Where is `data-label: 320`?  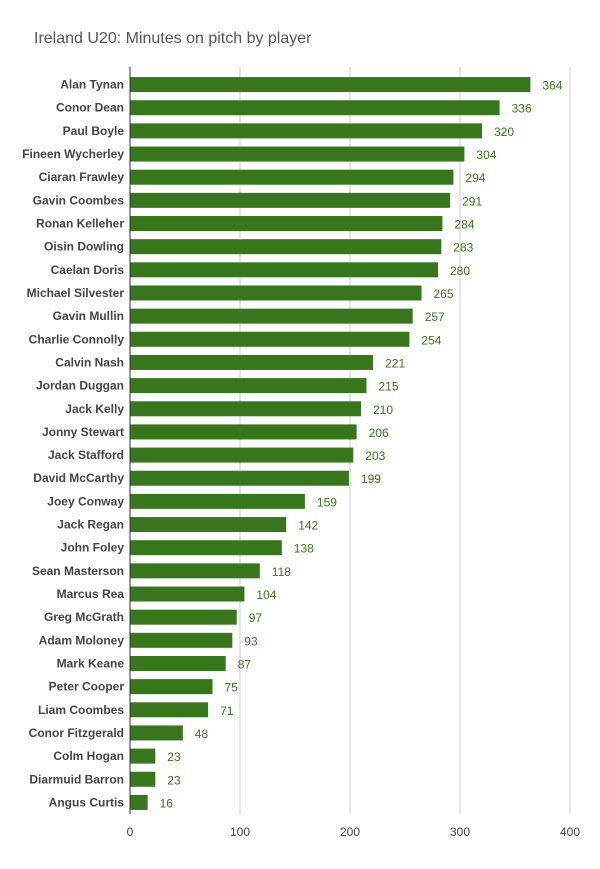 data-label: 320 is located at coordinates (504, 132).